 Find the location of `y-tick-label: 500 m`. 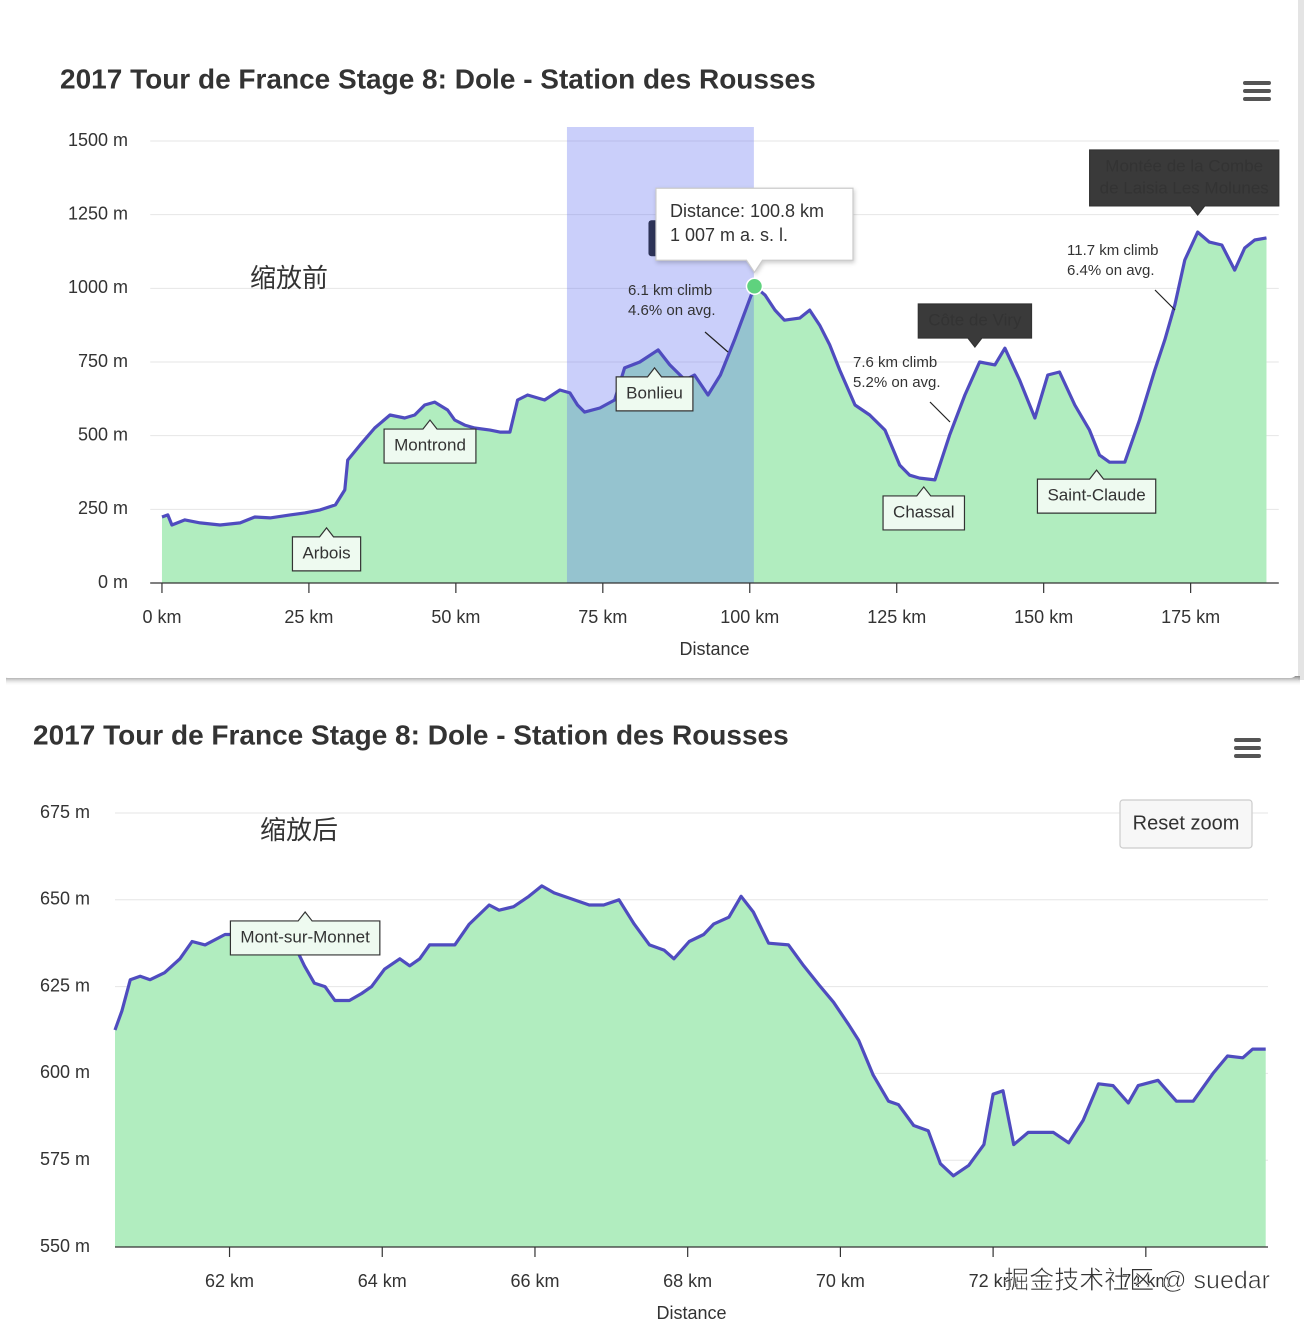

y-tick-label: 500 m is located at coordinates (103, 434).